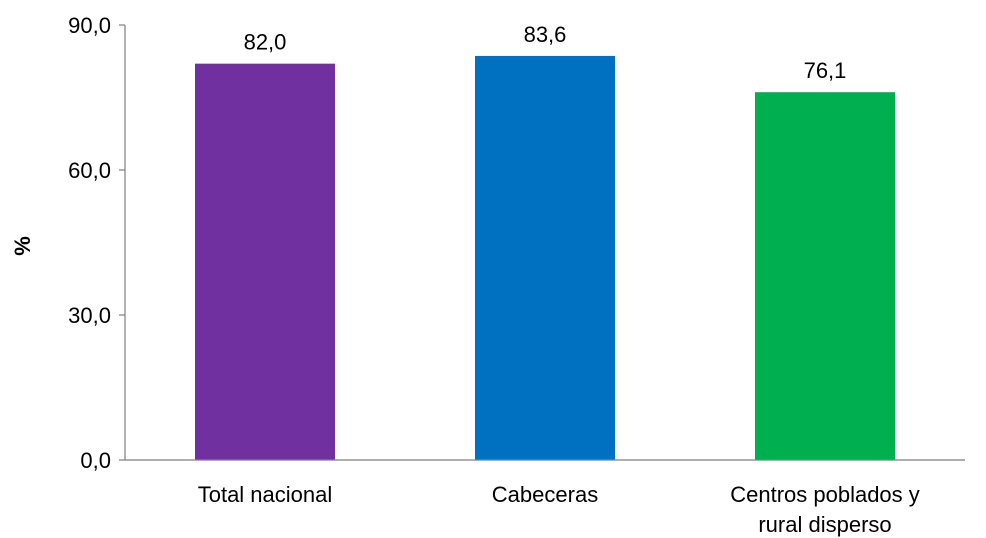  Describe the element at coordinates (545, 494) in the screenshot. I see `x-category-label: Cabeceras` at that location.